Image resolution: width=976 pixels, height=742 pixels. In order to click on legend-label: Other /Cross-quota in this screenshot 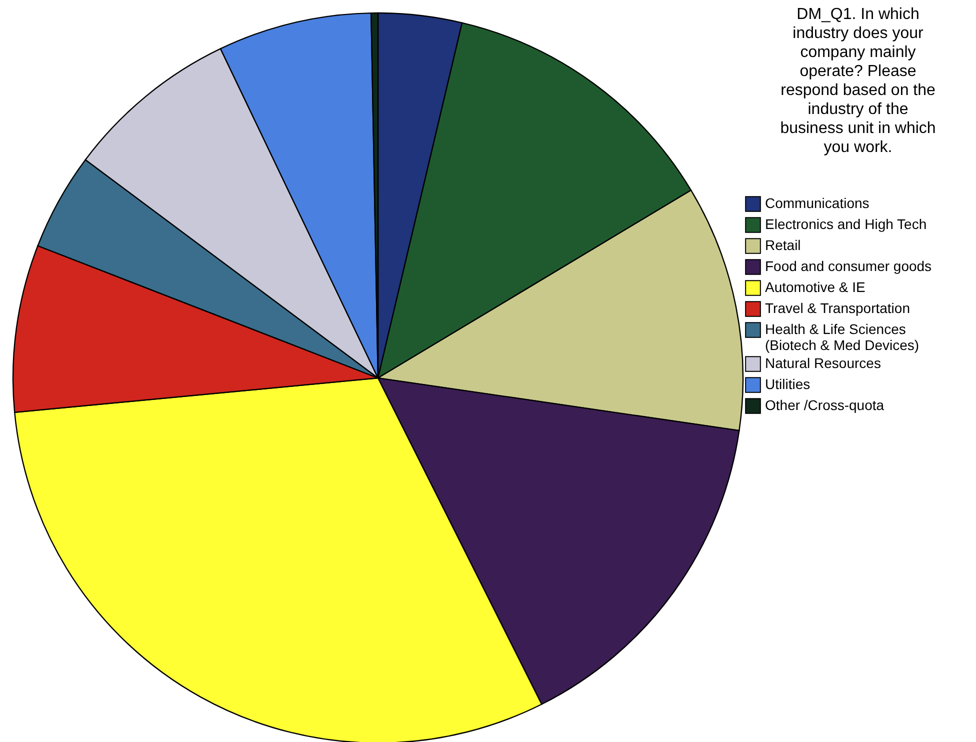, I will do `click(824, 405)`.